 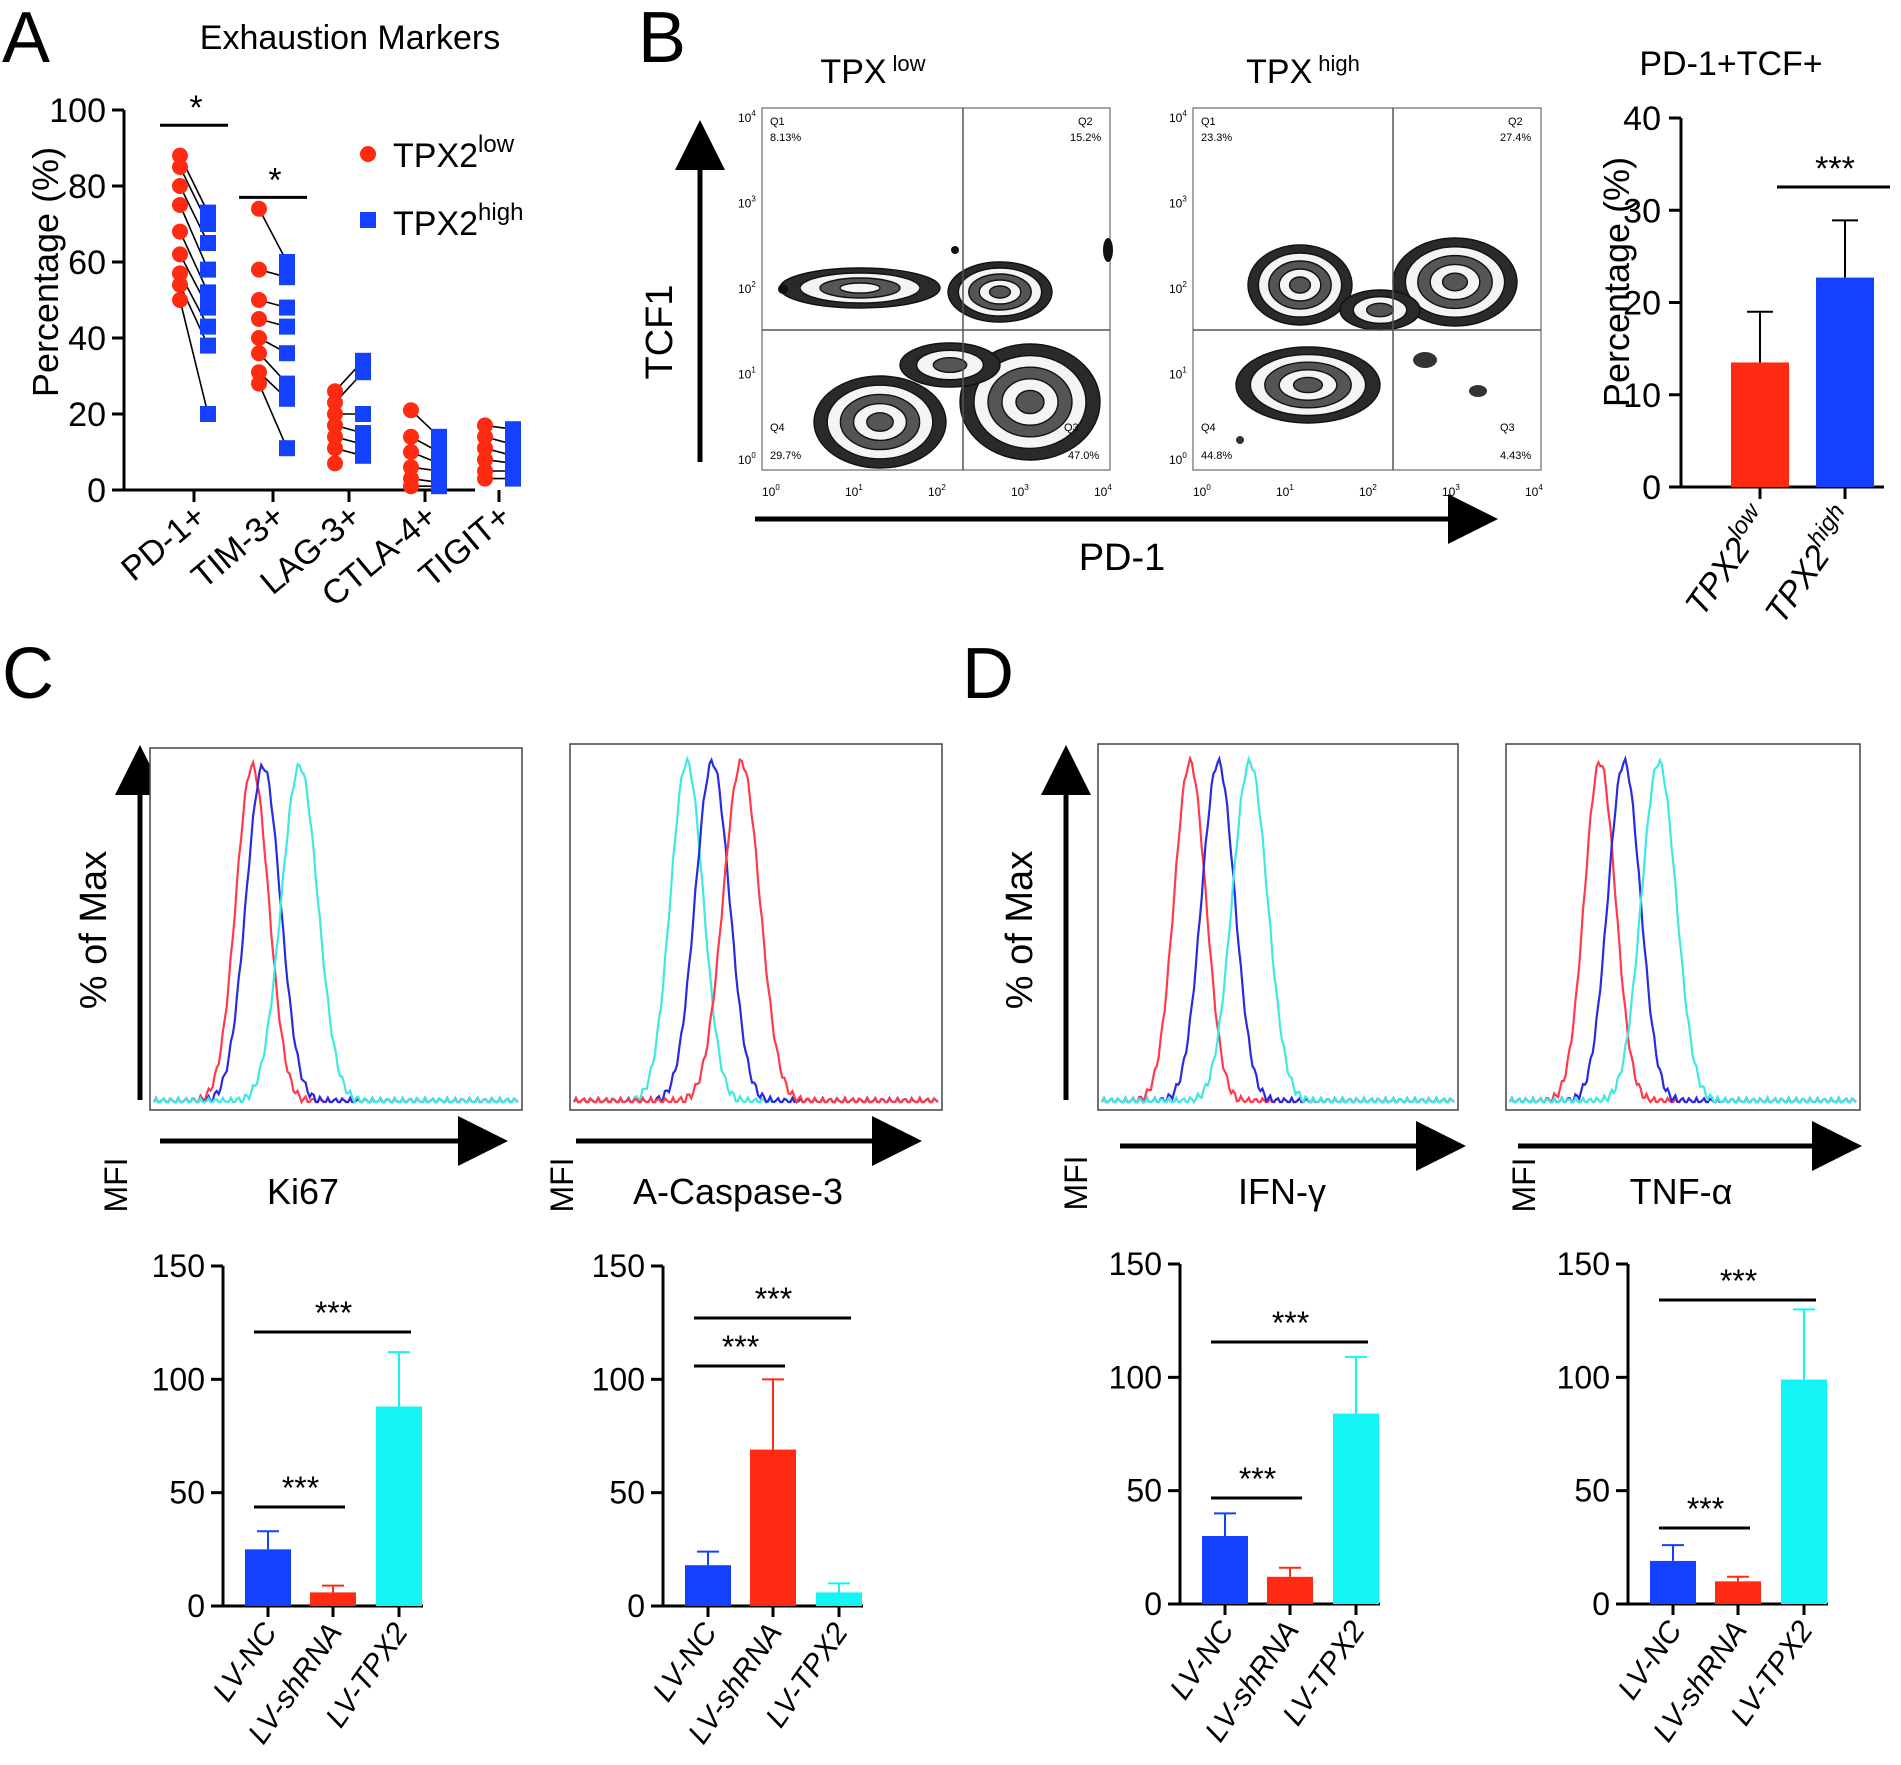 What do you see at coordinates (77, 111) in the screenshot?
I see `exhaustion-y-tick-label: 100` at bounding box center [77, 111].